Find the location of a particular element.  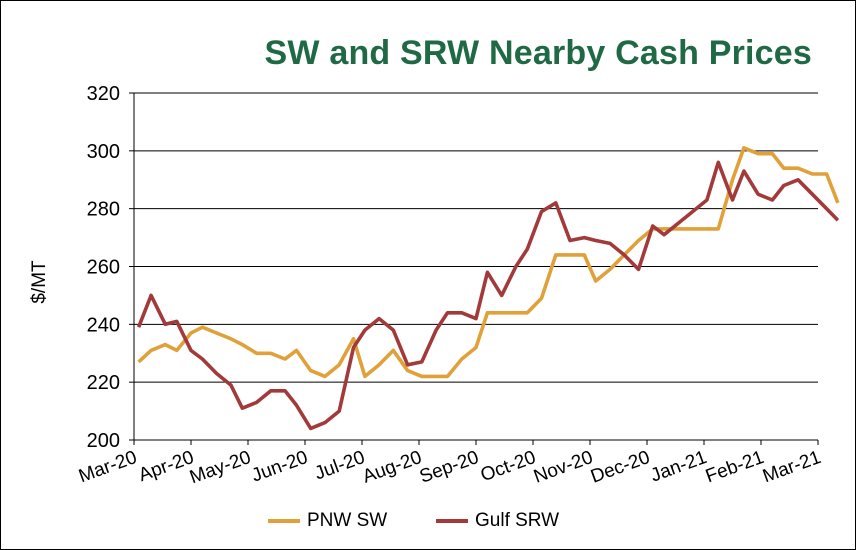

legend-item-gulf-srw: Gulf SRW is located at coordinates (497, 521).